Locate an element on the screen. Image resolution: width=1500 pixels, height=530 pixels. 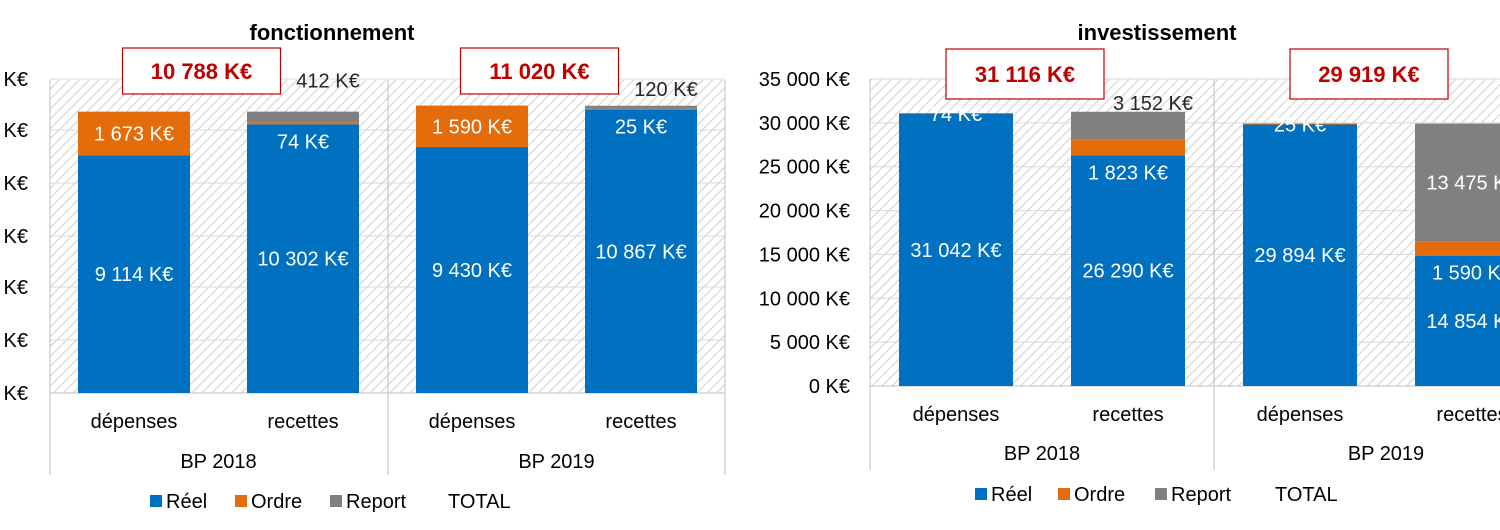
data-label: 9 430 K€ is located at coordinates (472, 271).